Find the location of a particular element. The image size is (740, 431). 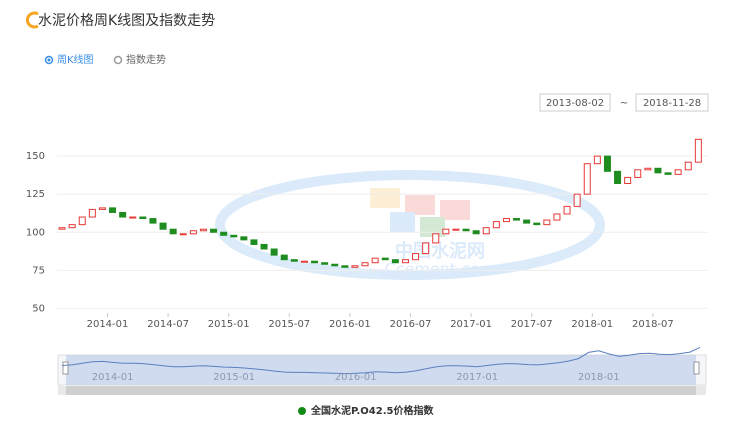

date-end: 2018-11-28 is located at coordinates (672, 103).